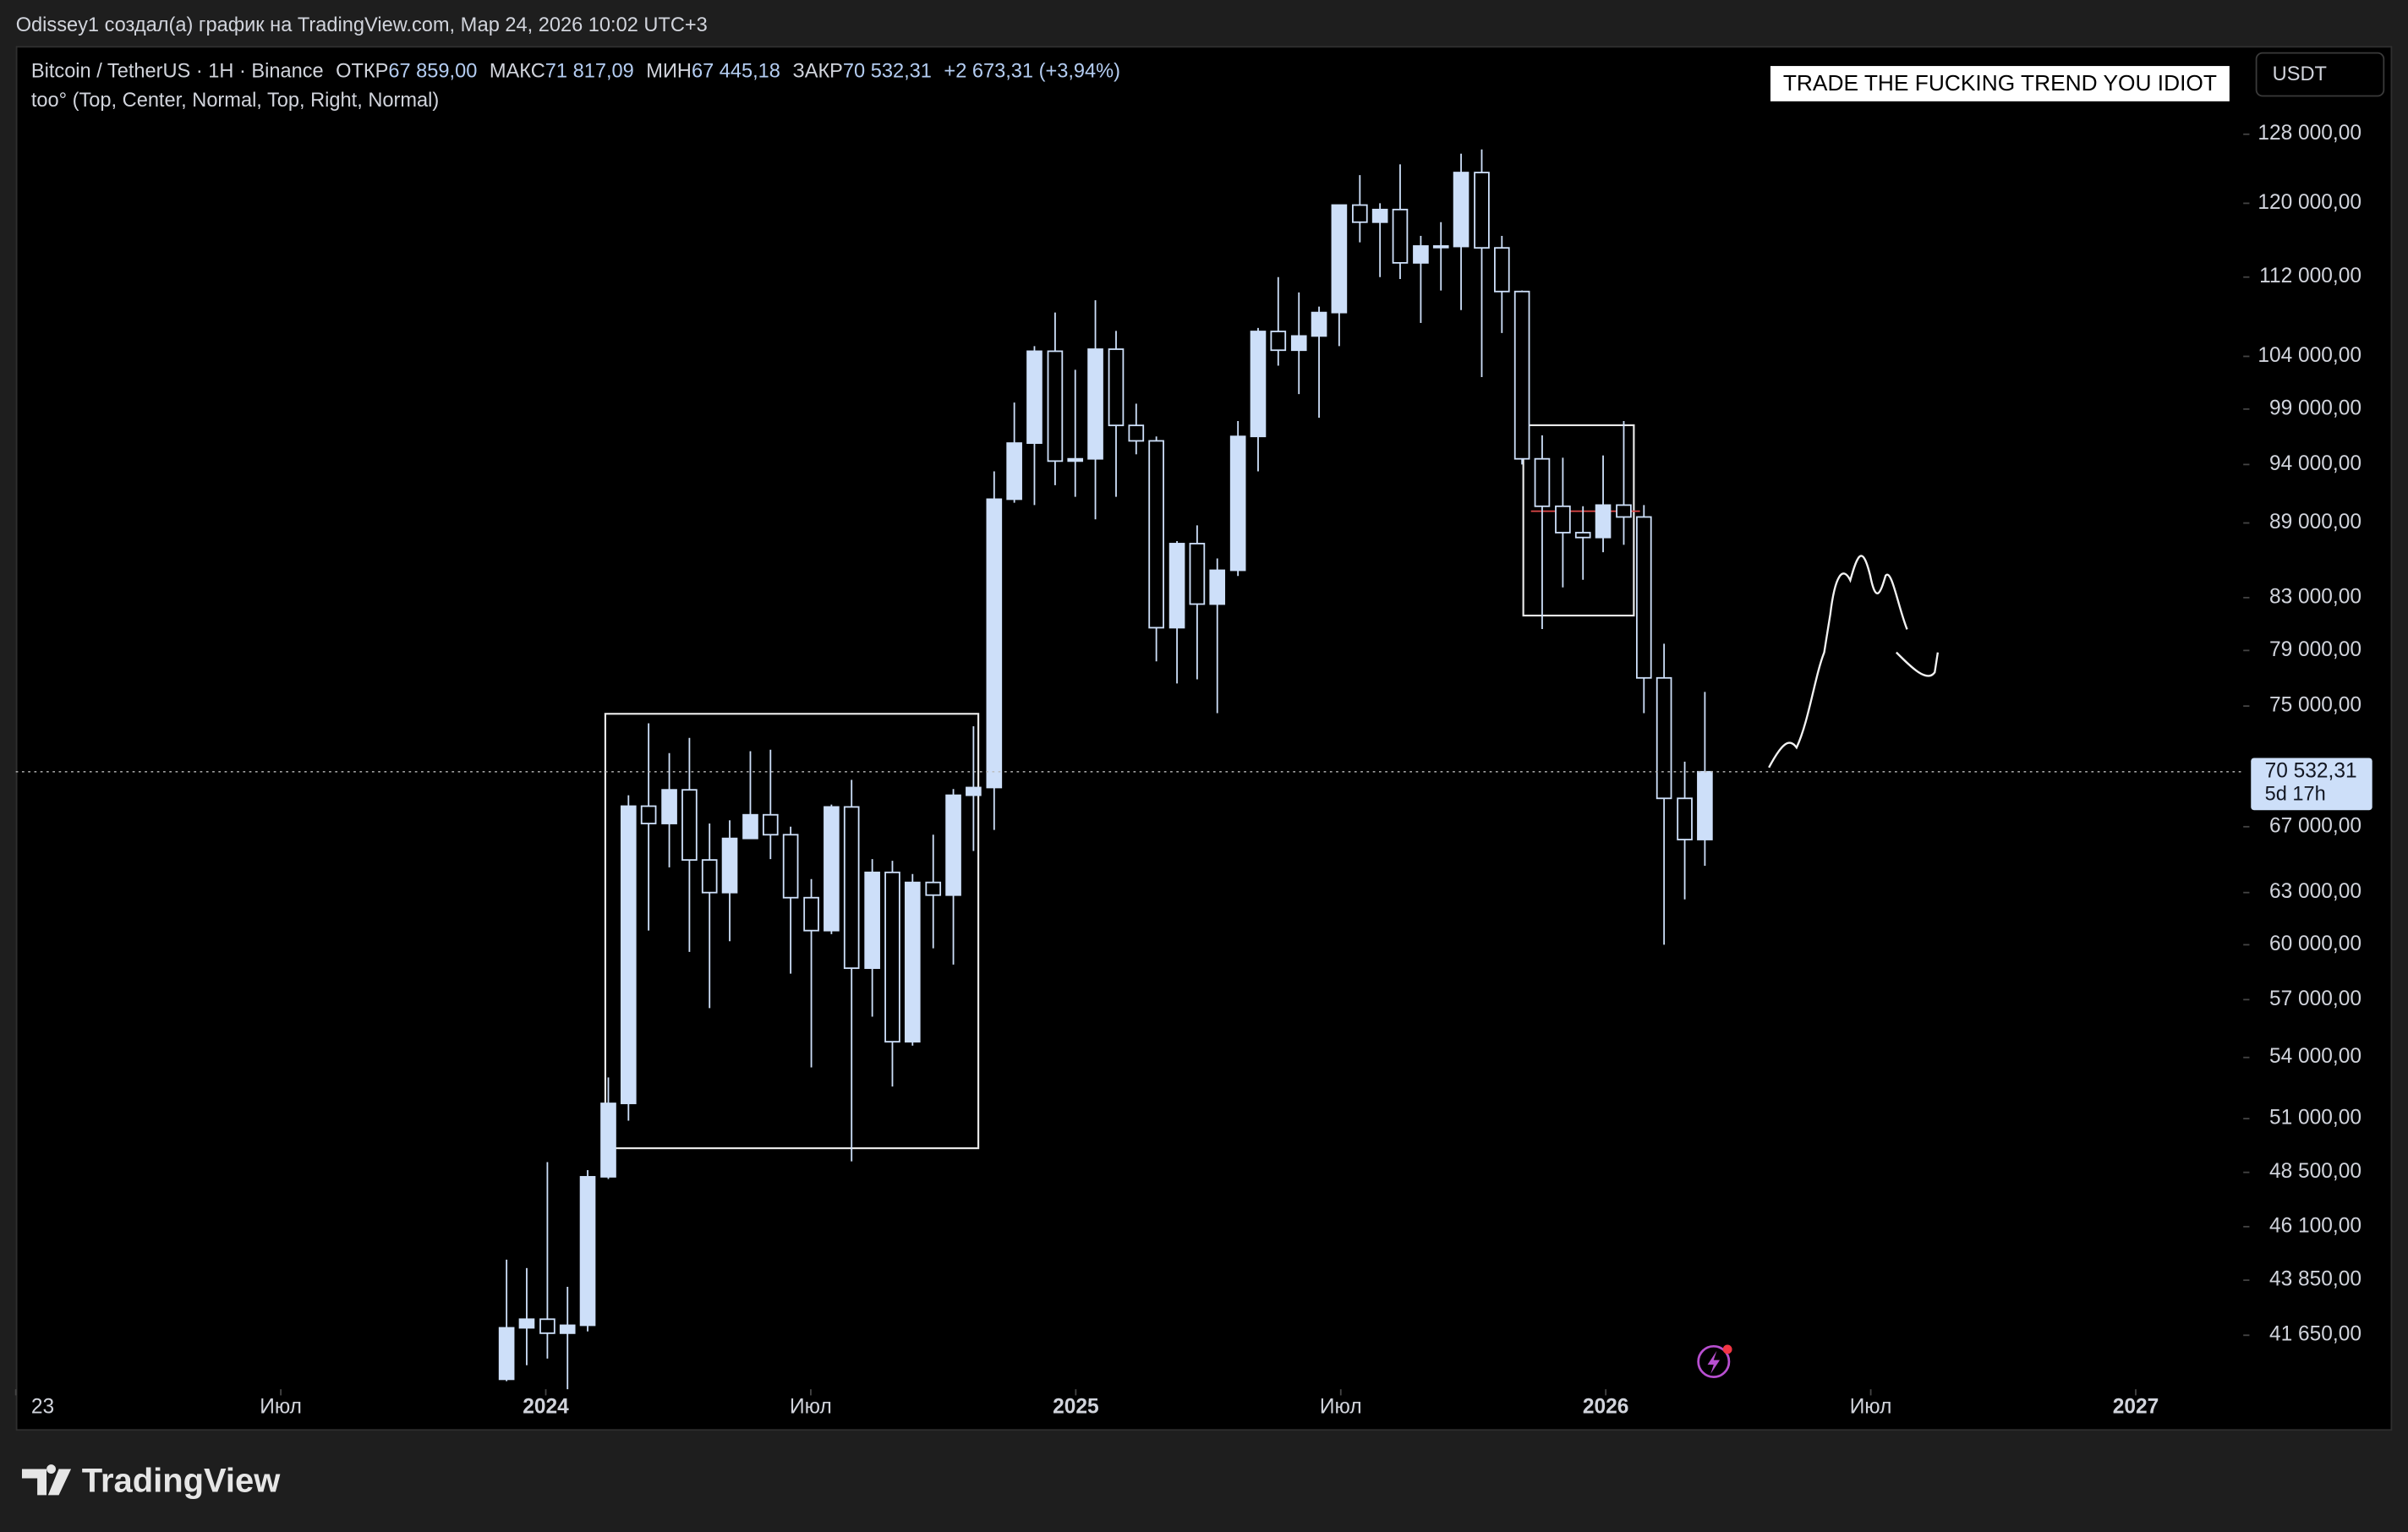  Describe the element at coordinates (1606, 1406) in the screenshot. I see `x-tick-label: 2026` at that location.